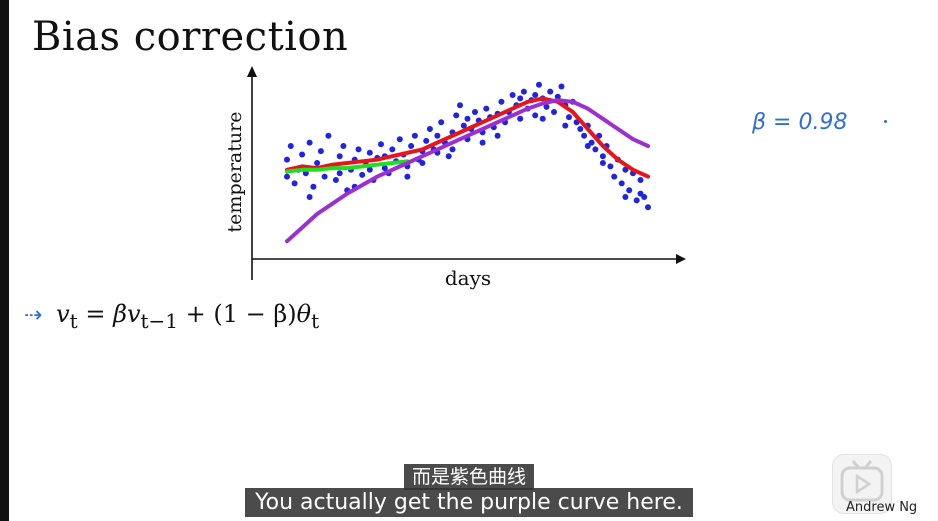 The height and width of the screenshot is (521, 938). I want to click on green-series-line, so click(347, 166).